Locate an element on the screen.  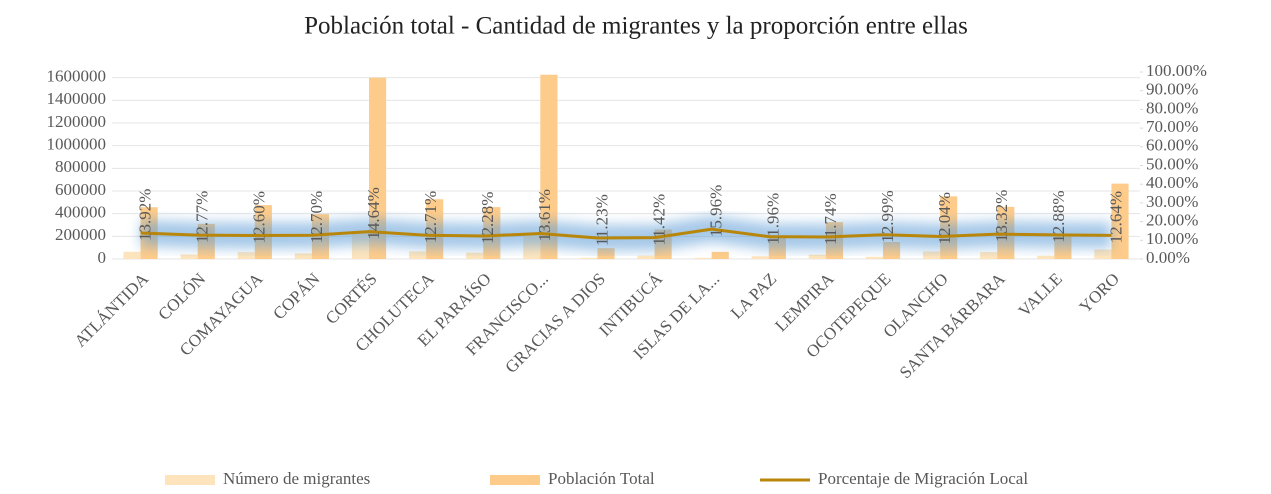
data-label: 15.96% is located at coordinates (716, 211).